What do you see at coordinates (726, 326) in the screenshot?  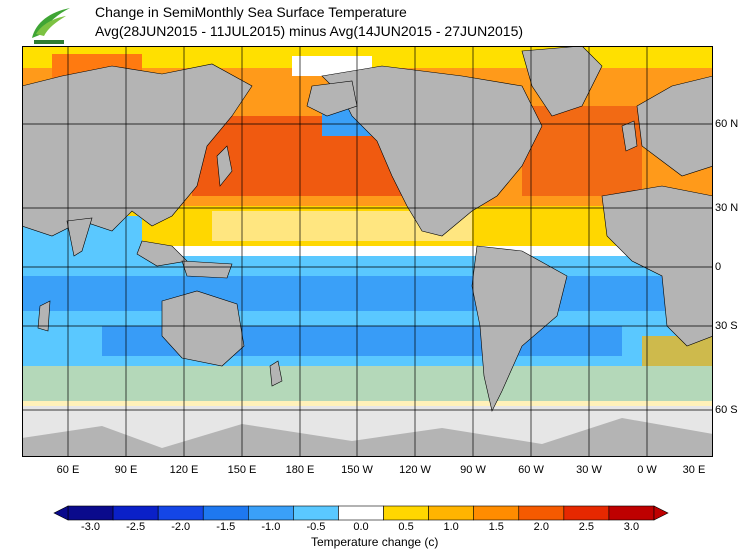 I see `lat-label-30s: 30 S` at bounding box center [726, 326].